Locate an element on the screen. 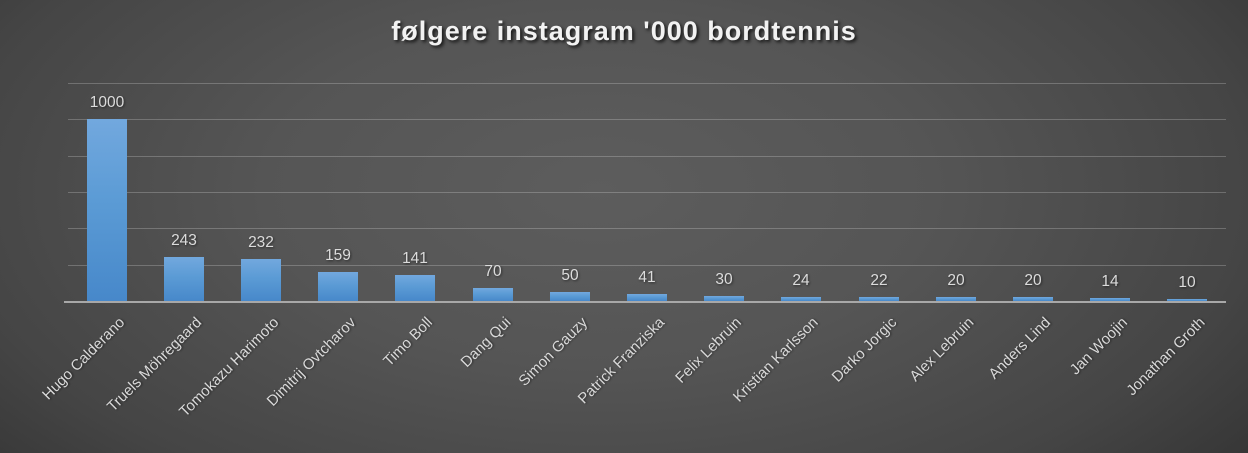  bar-value-label: 1000 is located at coordinates (107, 102).